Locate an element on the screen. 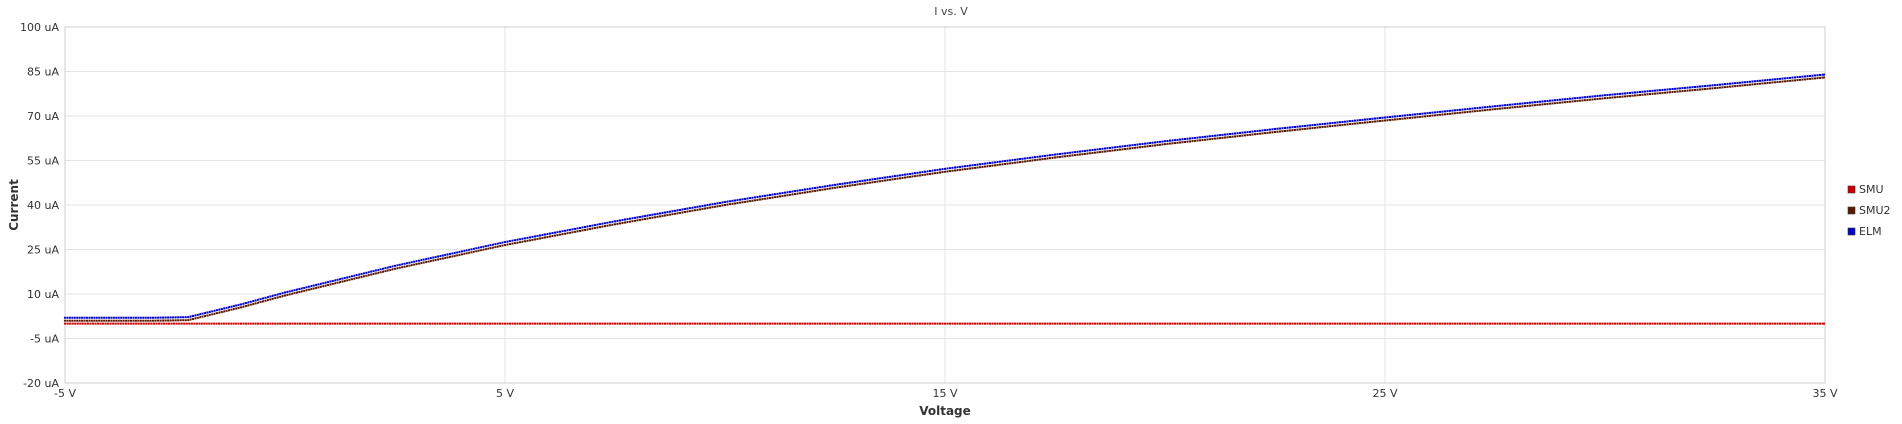  y-tick-label: 85 uA is located at coordinates (43, 72).